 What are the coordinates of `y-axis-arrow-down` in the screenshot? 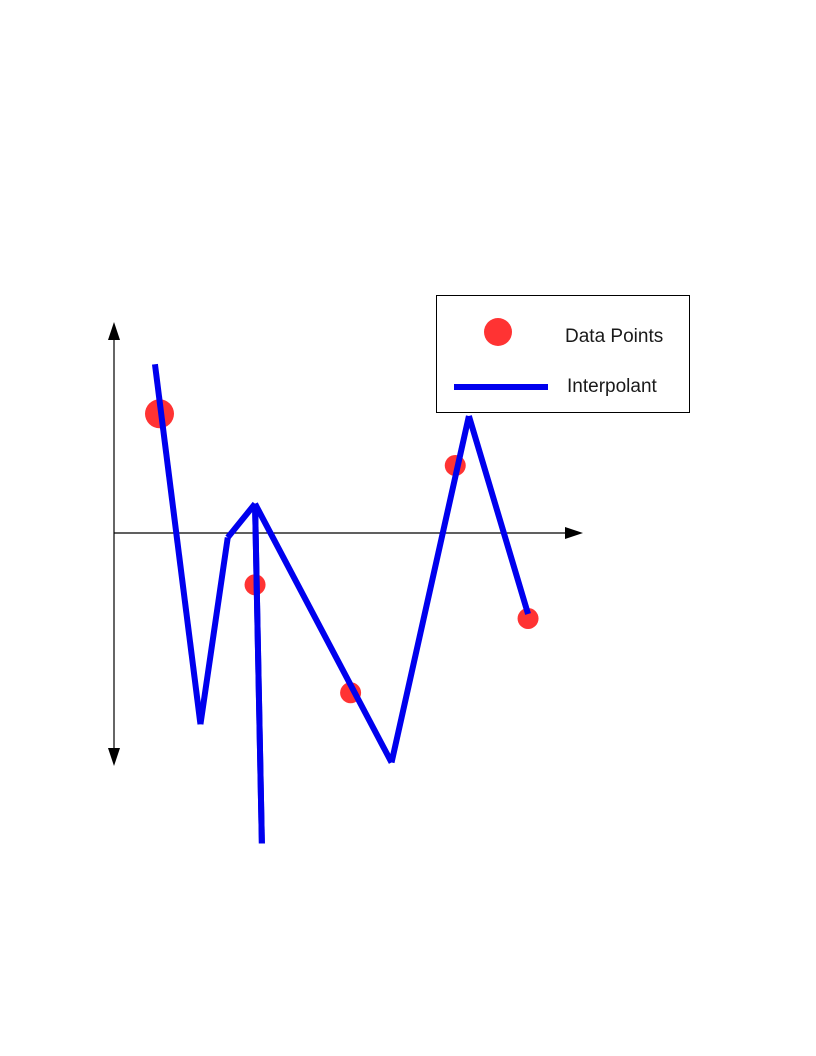 It's located at (114, 757).